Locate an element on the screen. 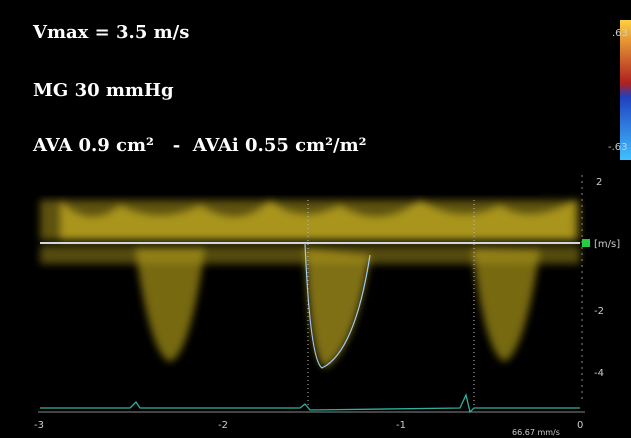  velocity-label: -4 is located at coordinates (599, 373).